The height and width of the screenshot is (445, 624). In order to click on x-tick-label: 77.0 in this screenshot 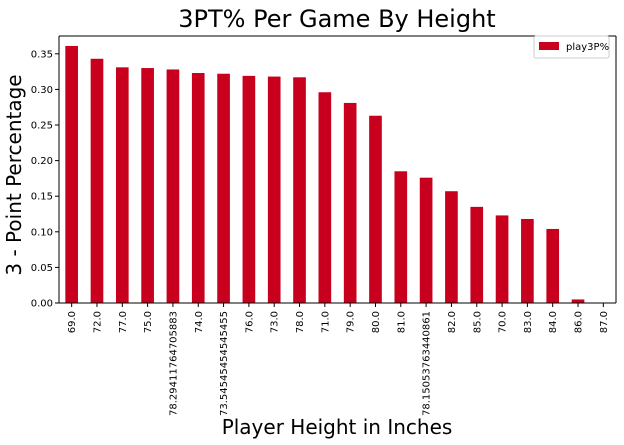, I will do `click(123, 322)`.